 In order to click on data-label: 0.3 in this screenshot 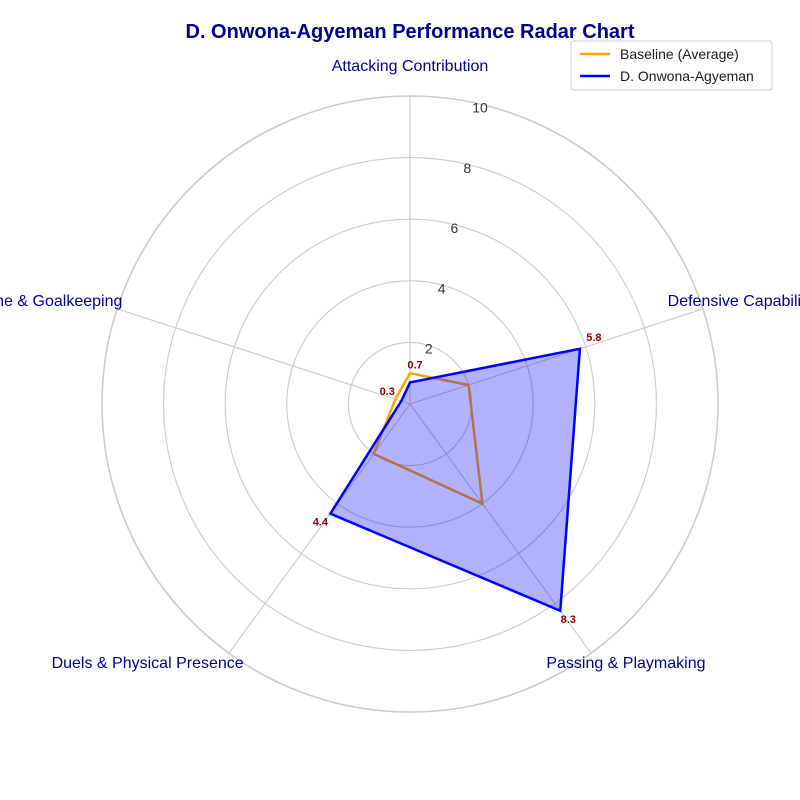, I will do `click(387, 392)`.